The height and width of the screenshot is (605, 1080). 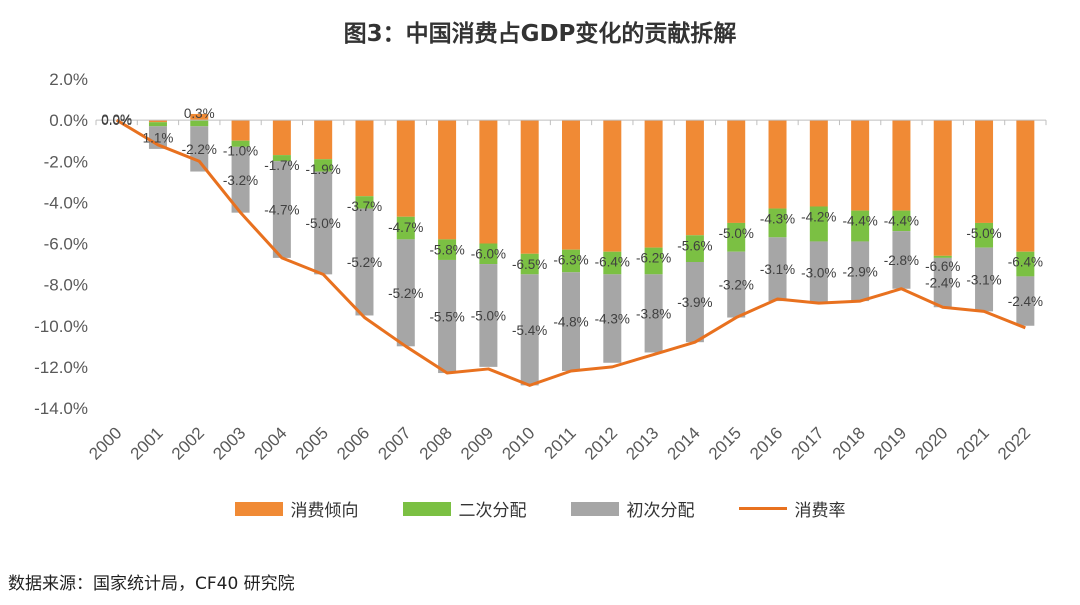 I want to click on data-label-consumption-propensity: -4.7%, so click(x=405, y=227).